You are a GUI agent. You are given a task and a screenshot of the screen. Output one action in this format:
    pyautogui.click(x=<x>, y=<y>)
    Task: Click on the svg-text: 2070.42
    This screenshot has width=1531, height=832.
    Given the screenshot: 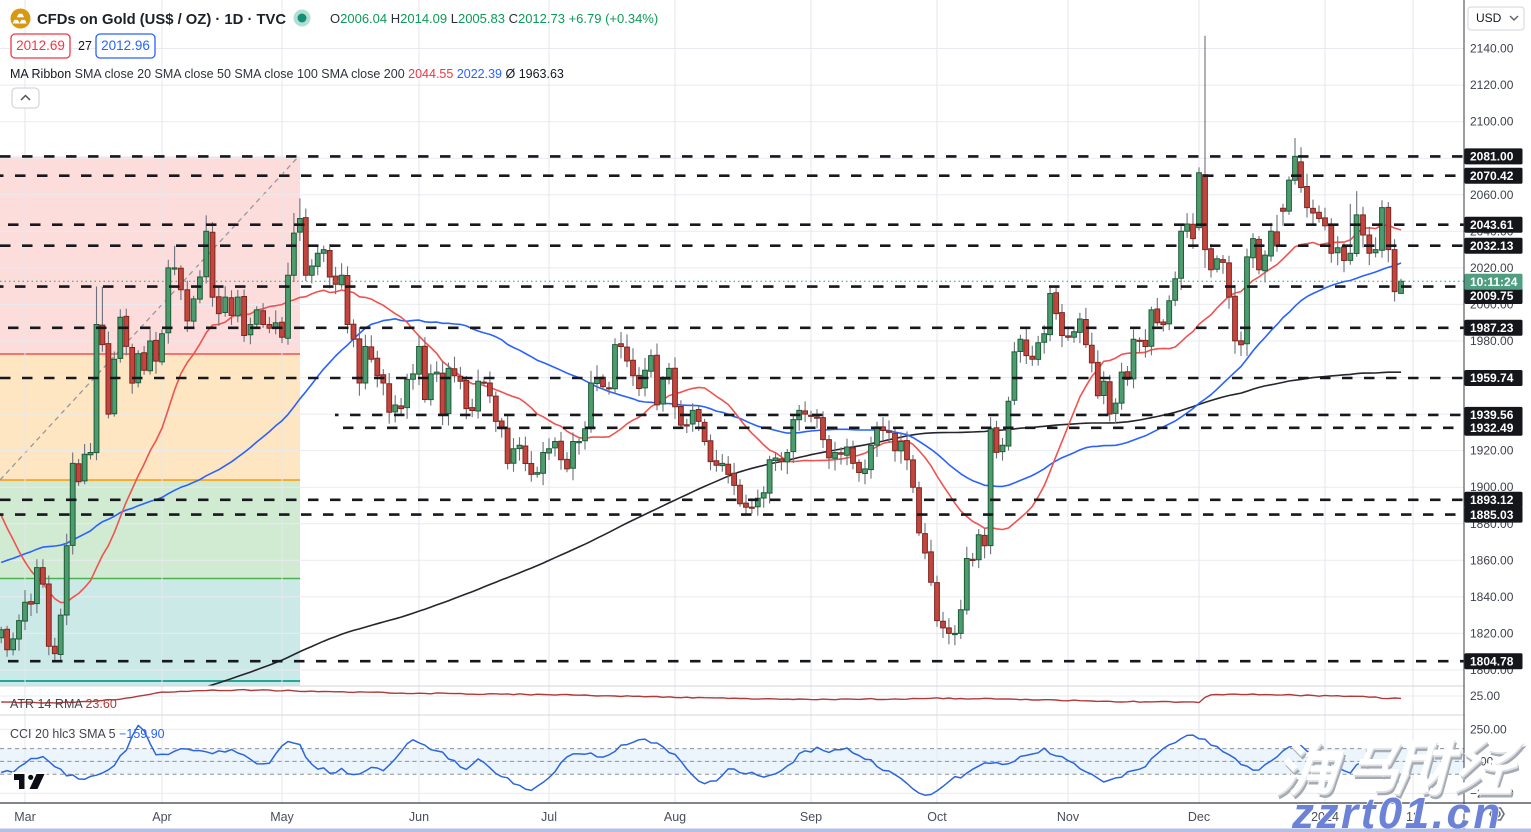 What is the action you would take?
    pyautogui.click(x=1492, y=176)
    